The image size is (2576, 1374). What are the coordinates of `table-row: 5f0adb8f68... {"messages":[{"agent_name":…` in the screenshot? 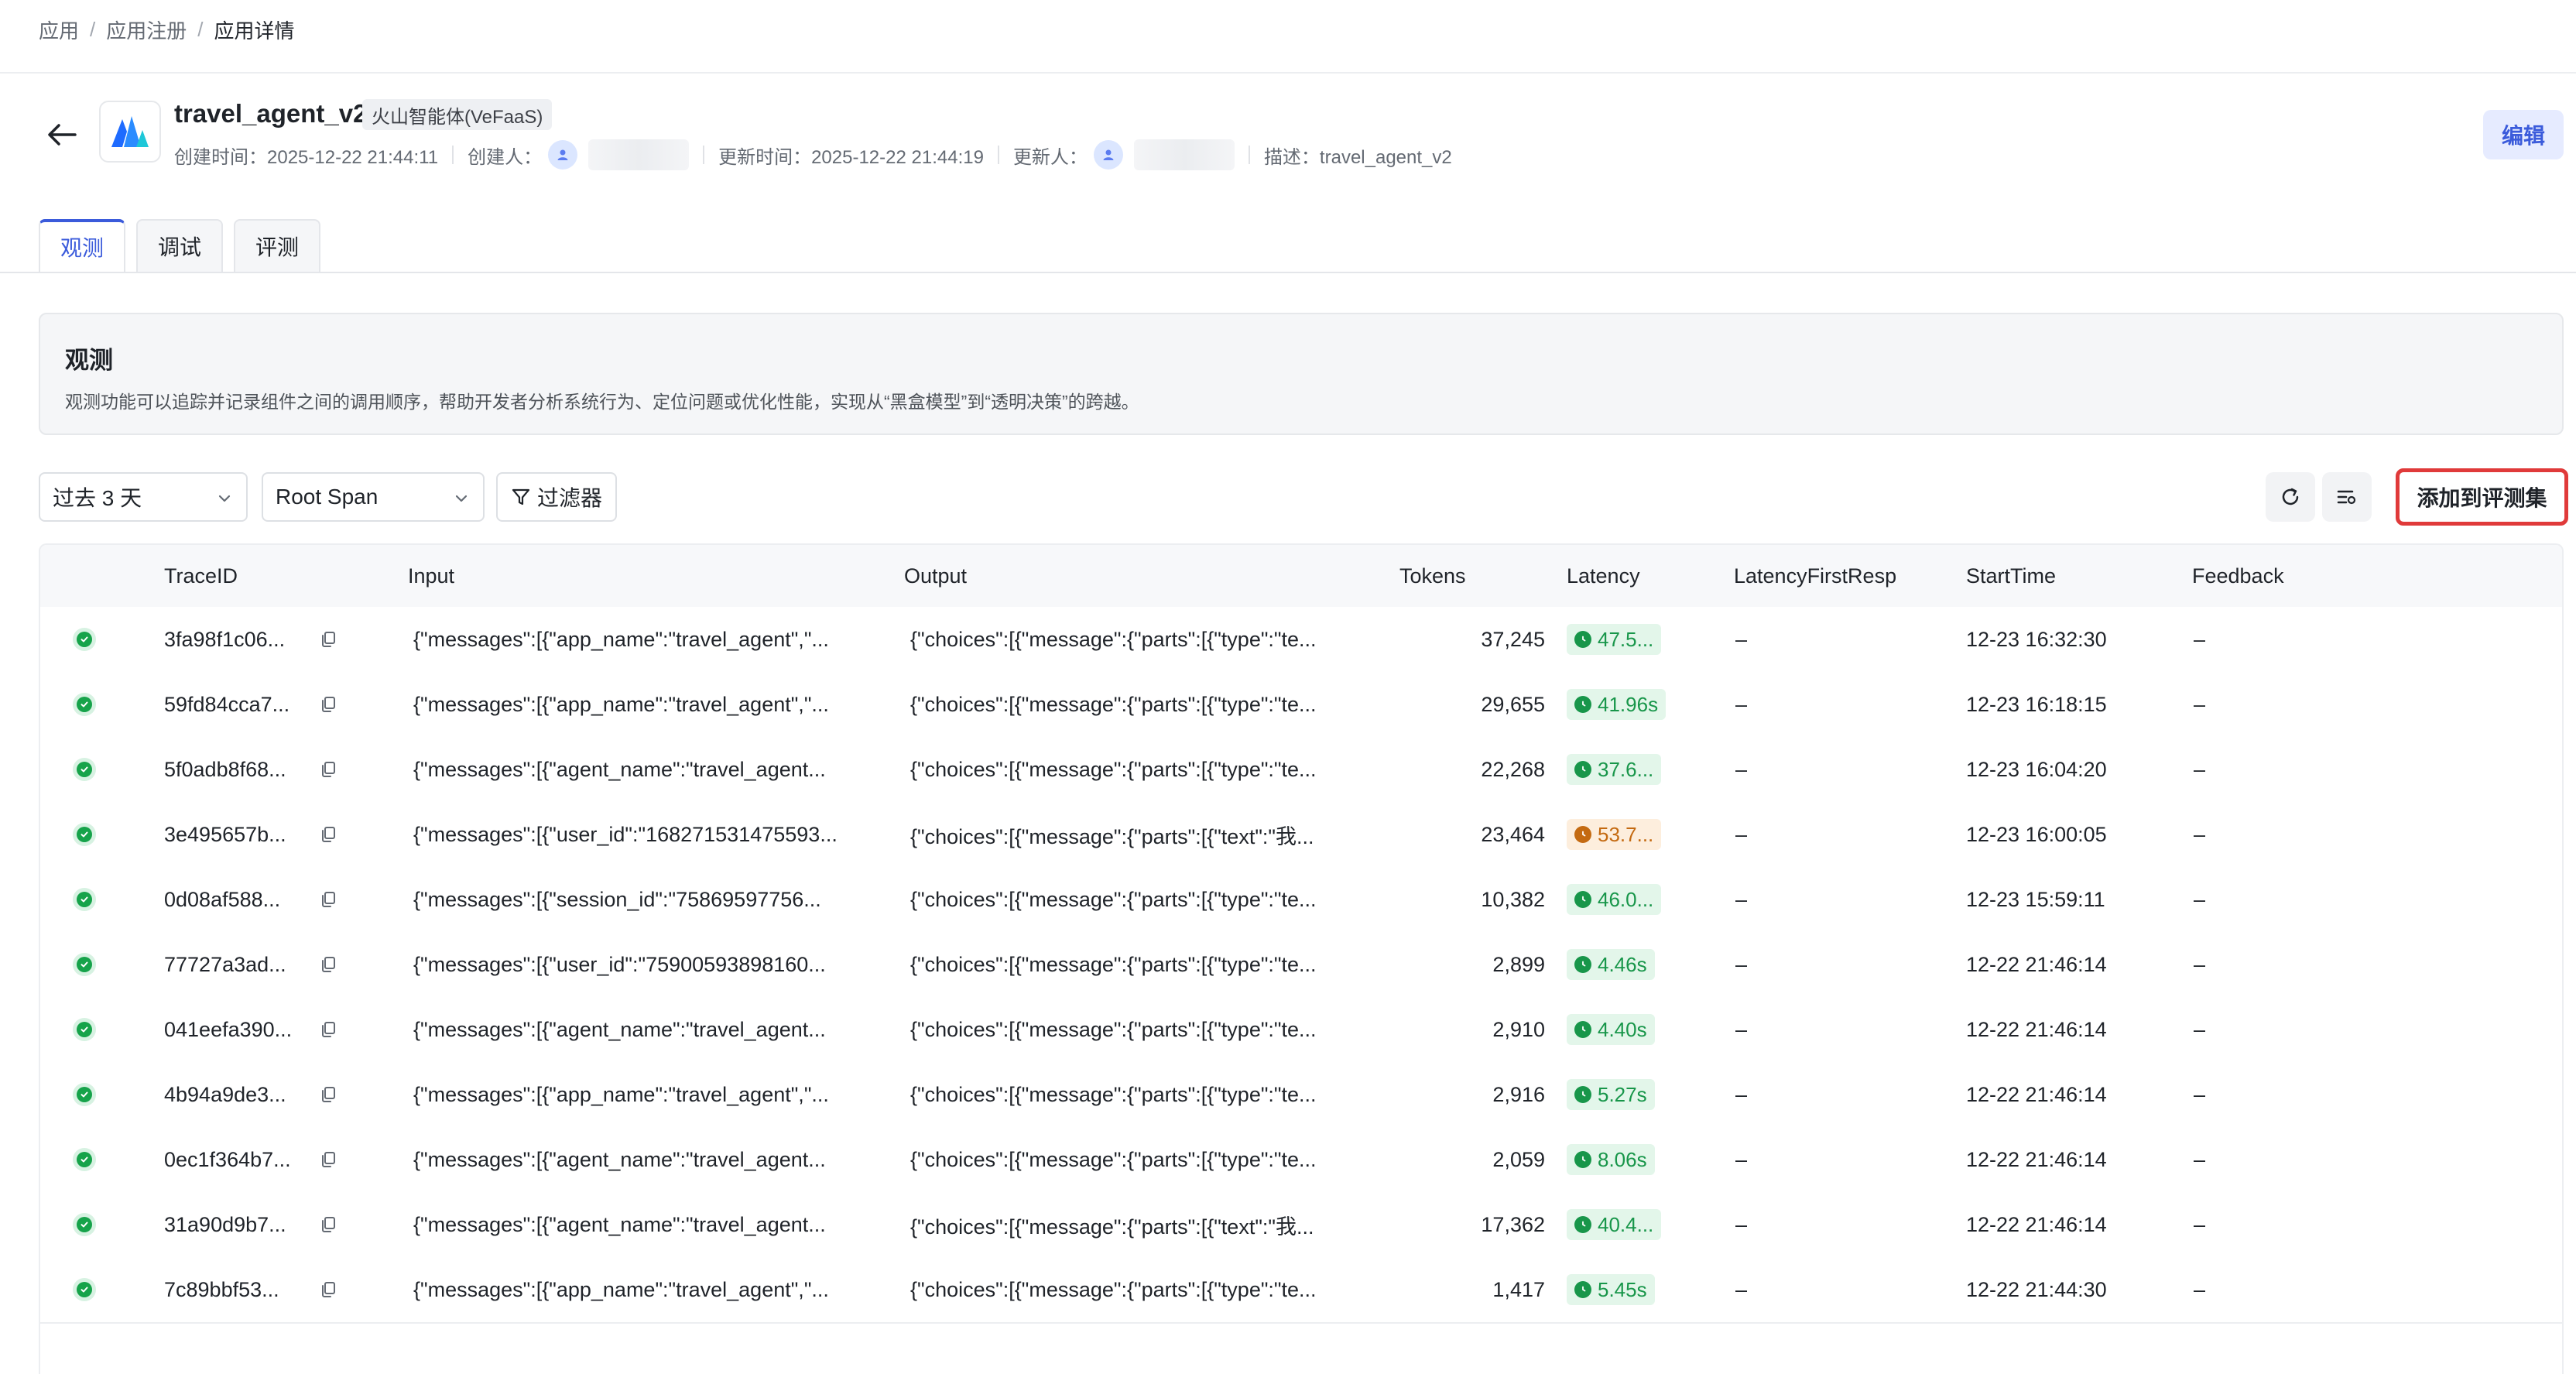 It's located at (1301, 770).